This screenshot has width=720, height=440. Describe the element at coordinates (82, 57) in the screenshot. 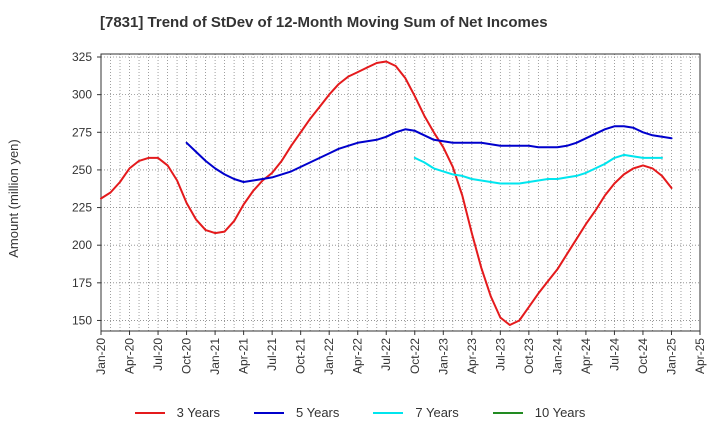

I see `y-tick-label: 325` at that location.